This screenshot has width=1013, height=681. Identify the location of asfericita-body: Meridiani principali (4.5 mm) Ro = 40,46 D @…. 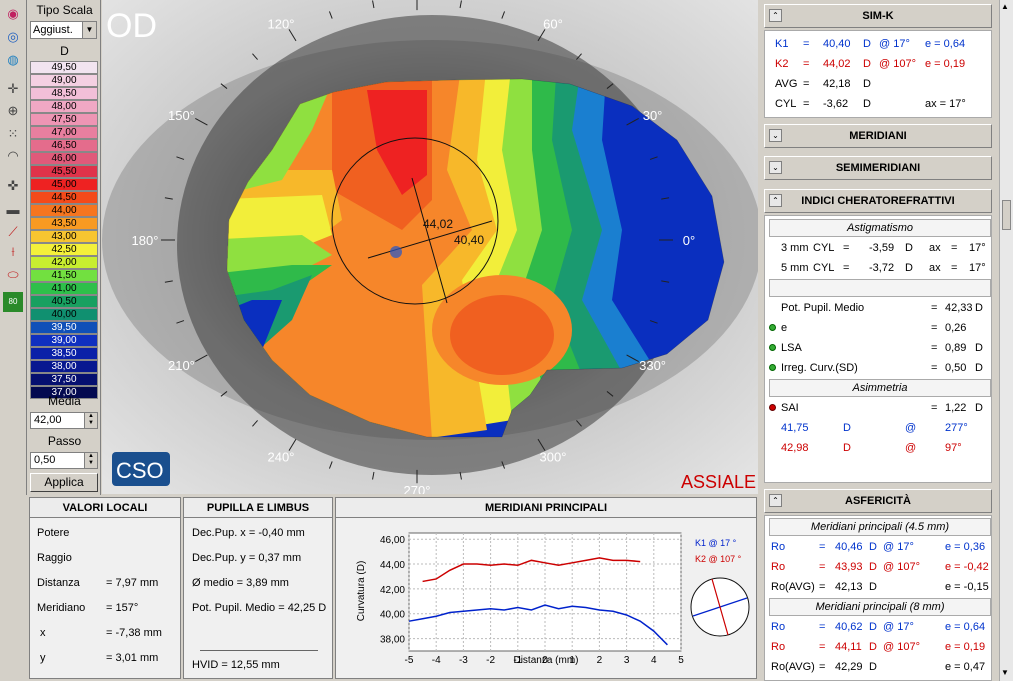
(878, 598).